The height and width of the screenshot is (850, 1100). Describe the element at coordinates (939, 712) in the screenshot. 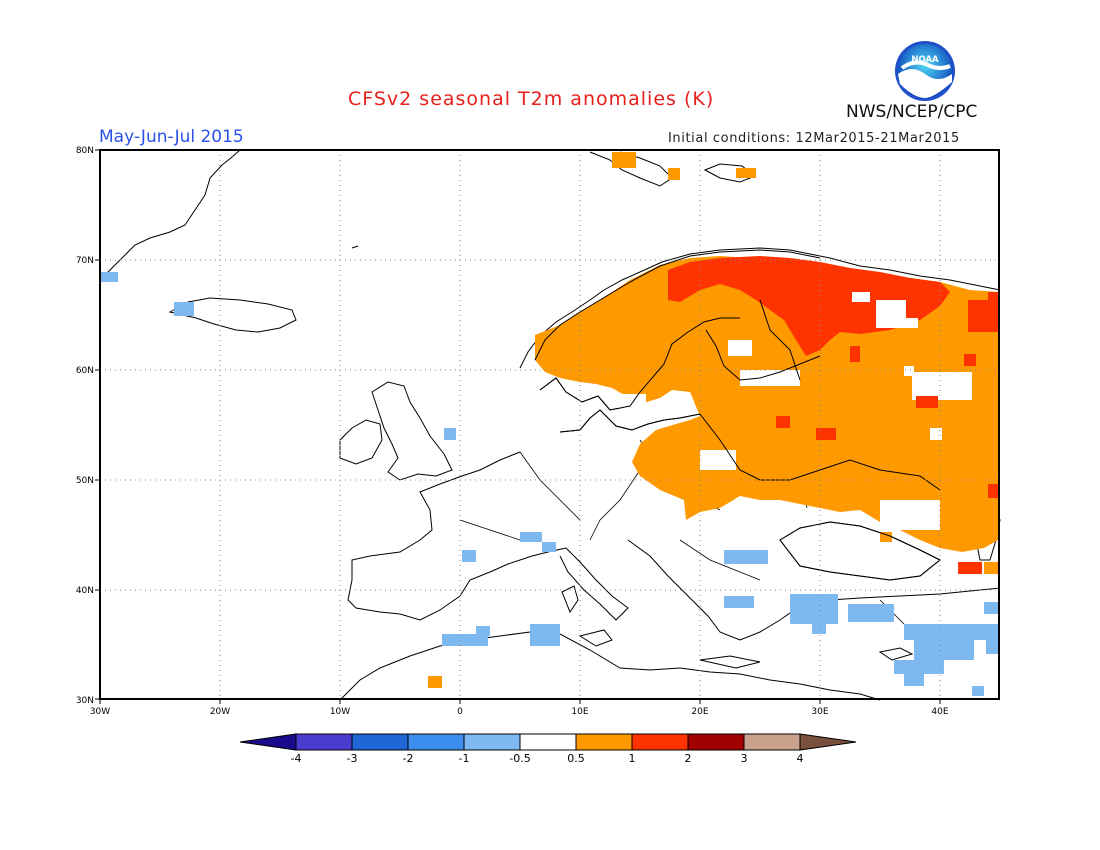

I see `lon-tick-label: 40E` at that location.